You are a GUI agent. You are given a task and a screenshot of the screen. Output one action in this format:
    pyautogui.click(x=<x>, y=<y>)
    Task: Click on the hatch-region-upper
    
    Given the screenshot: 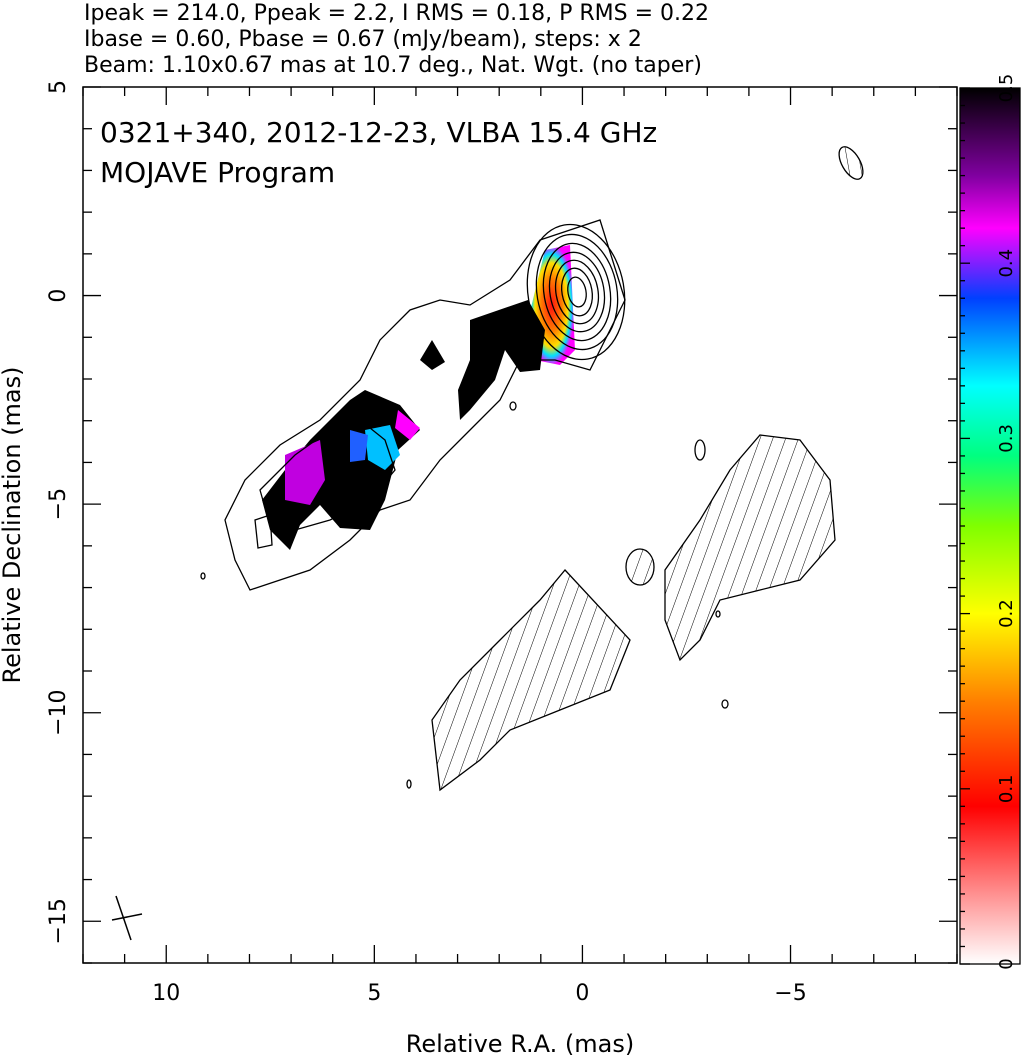 What is the action you would take?
    pyautogui.click(x=750, y=548)
    